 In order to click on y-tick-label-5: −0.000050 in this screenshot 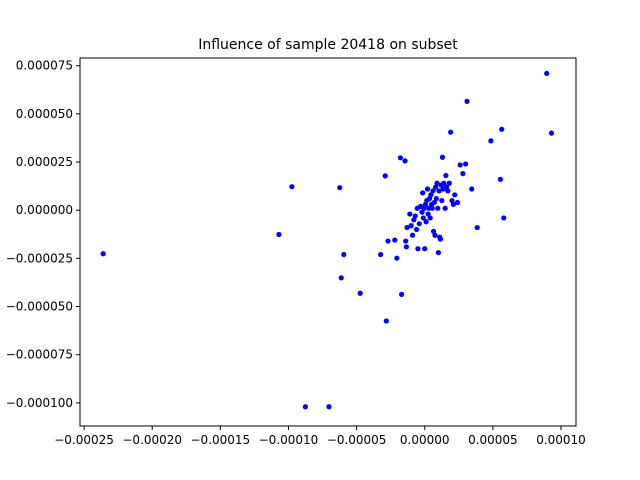, I will do `click(39, 307)`.